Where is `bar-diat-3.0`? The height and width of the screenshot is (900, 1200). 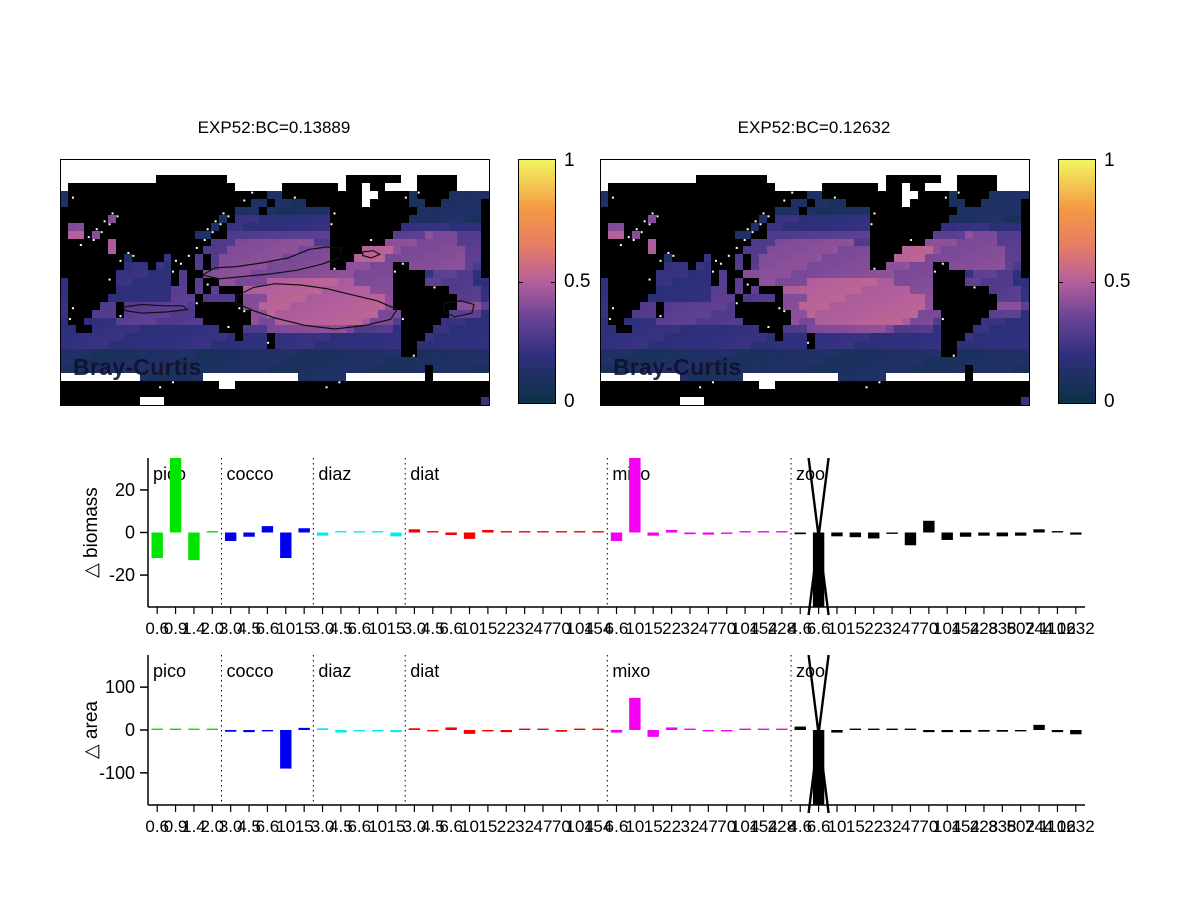
bar-diat-3.0 is located at coordinates (414, 531).